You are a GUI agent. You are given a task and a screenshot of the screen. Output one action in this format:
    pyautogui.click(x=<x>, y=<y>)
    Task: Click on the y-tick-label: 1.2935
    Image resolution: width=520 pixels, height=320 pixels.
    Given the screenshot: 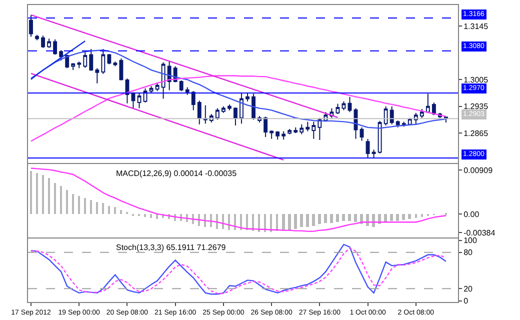 What is the action you would take?
    pyautogui.click(x=476, y=107)
    